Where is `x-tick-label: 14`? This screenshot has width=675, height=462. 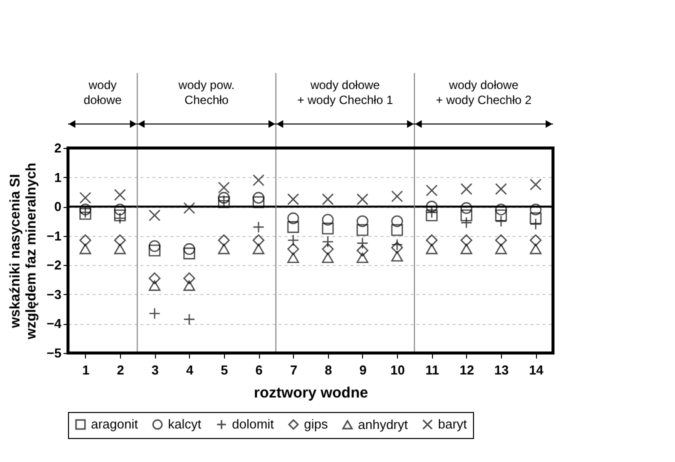
x-tick-label: 14 is located at coordinates (536, 370).